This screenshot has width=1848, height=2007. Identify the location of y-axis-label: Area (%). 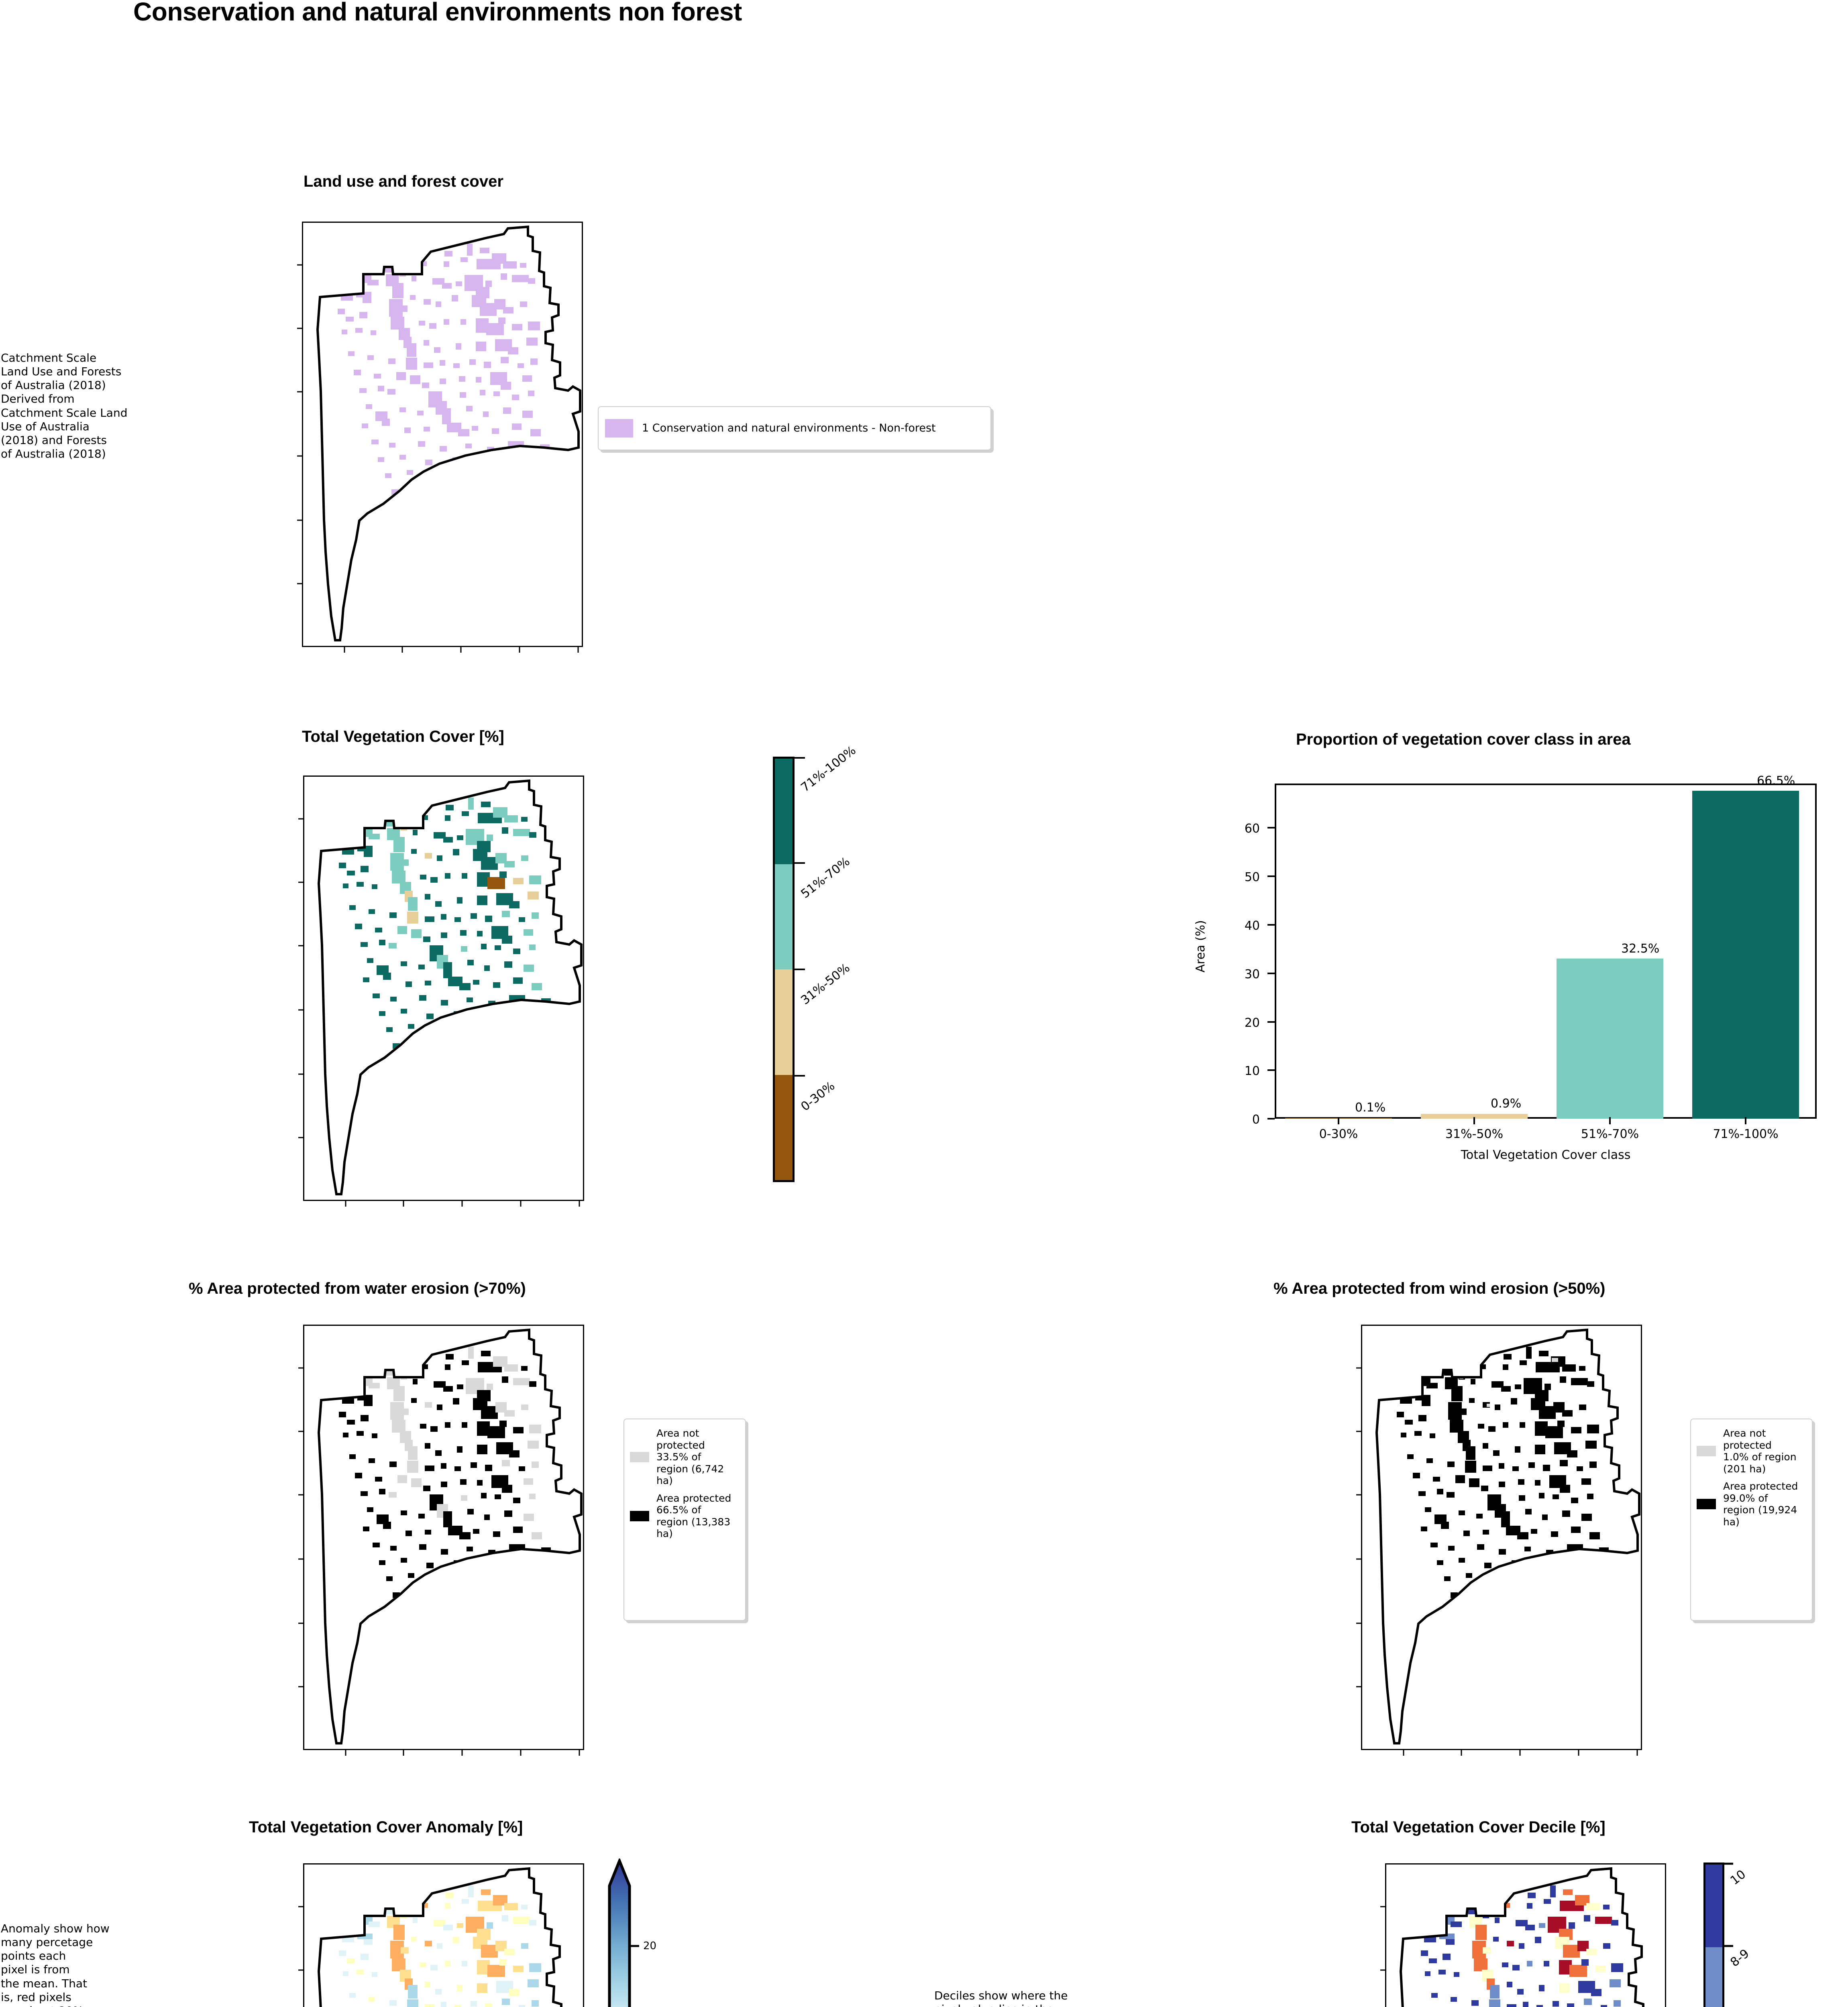
(1200, 946).